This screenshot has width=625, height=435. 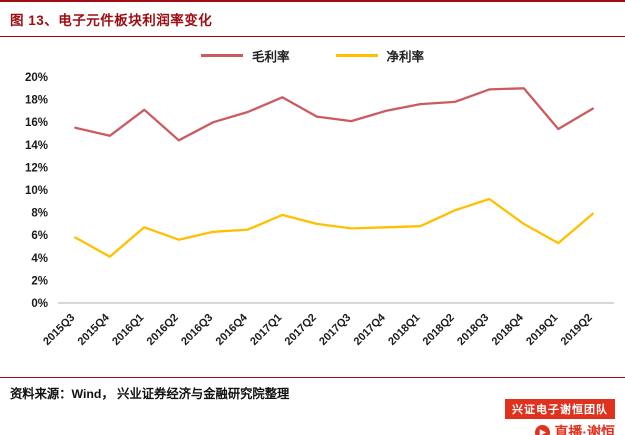 What do you see at coordinates (163, 330) in the screenshot?
I see `x-axis-tick-label: 2016Q2` at bounding box center [163, 330].